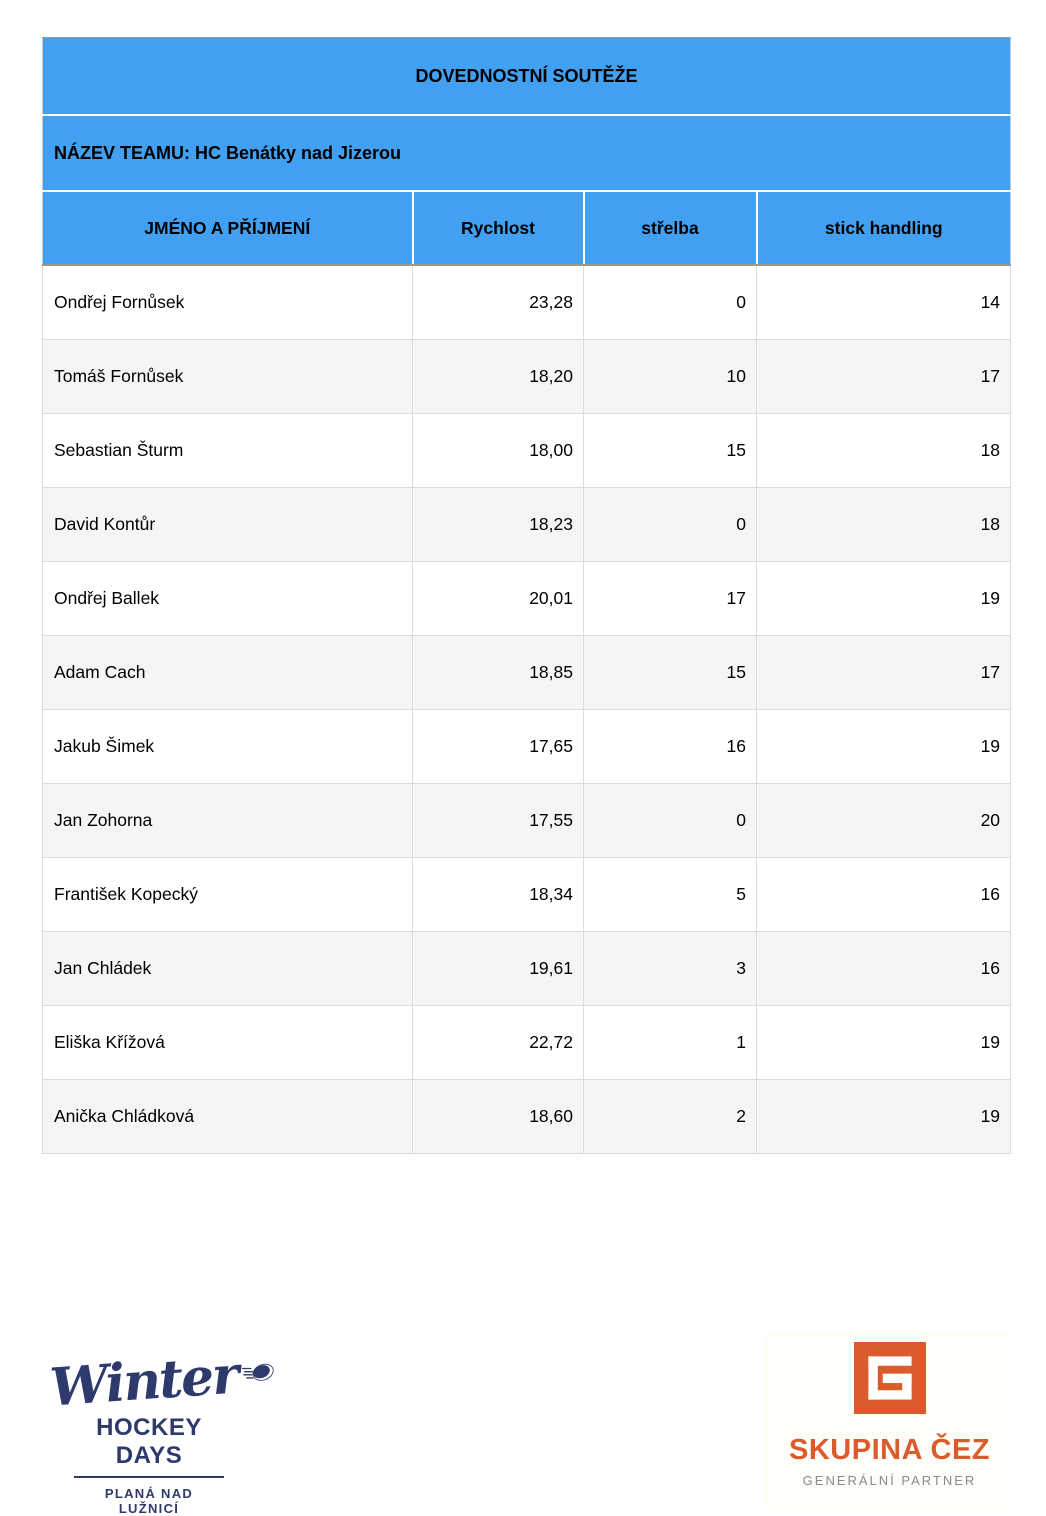  I want to click on speed-cell: 22,72, so click(498, 1042).